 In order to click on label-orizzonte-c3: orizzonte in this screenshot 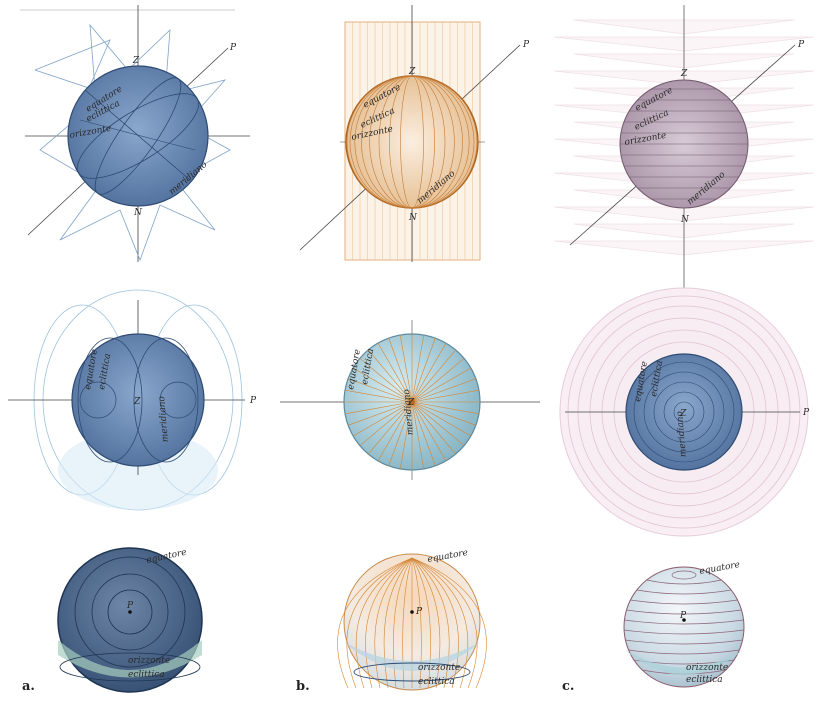, I will do `click(707, 668)`.